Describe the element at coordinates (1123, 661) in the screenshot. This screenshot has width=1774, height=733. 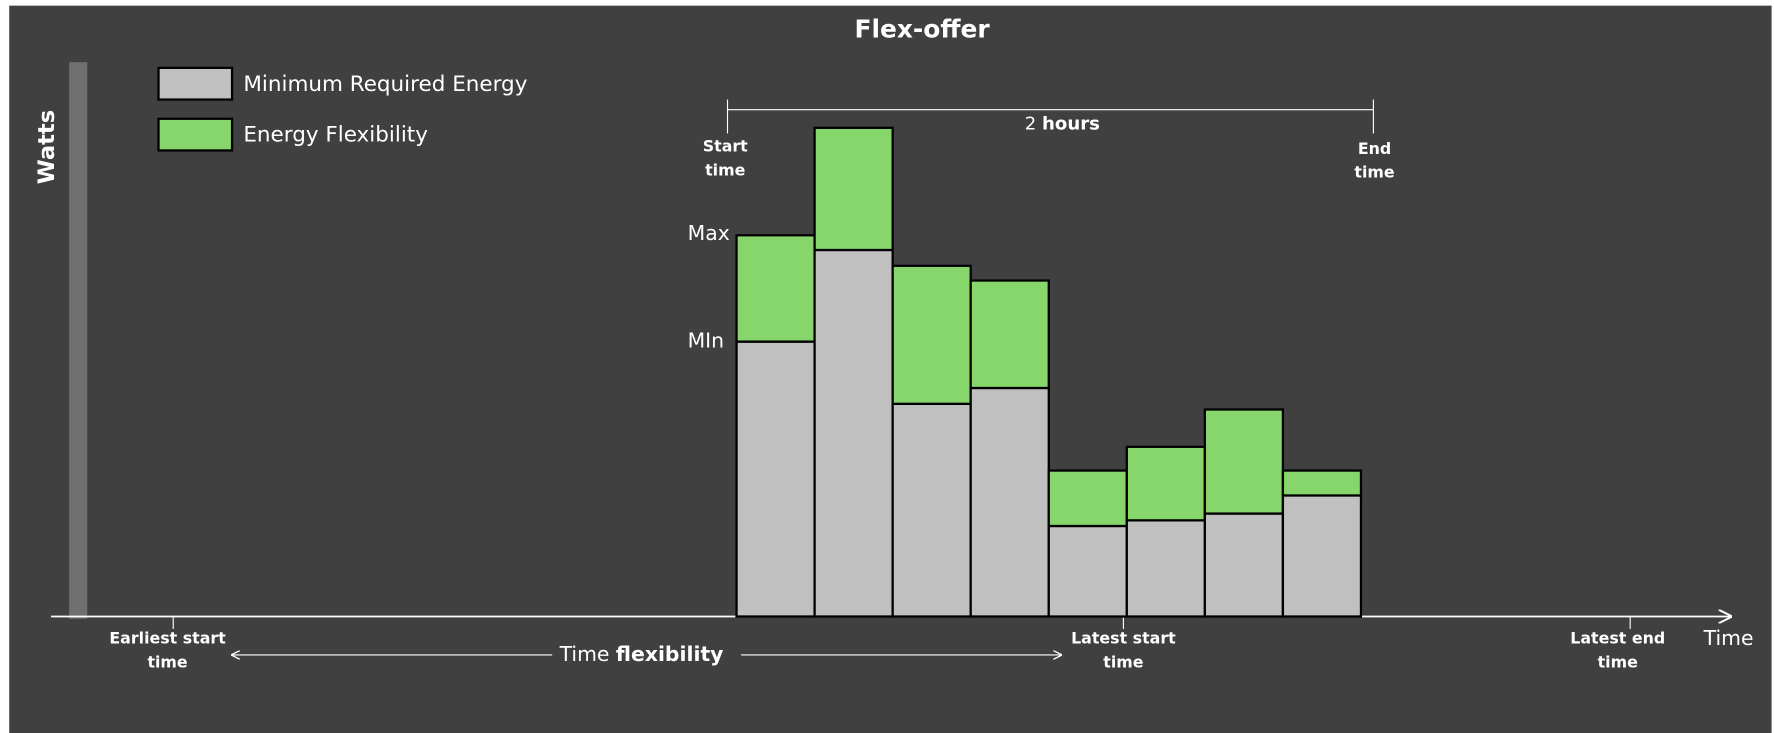
I see `latest-start: time` at that location.